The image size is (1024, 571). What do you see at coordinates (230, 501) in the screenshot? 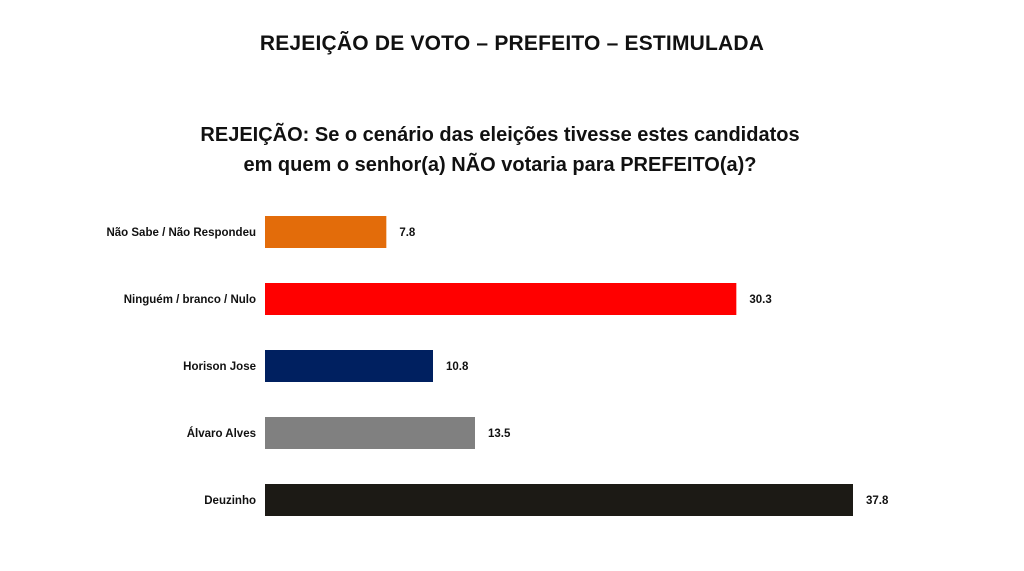
I see `category-label: Deuzinho` at bounding box center [230, 501].